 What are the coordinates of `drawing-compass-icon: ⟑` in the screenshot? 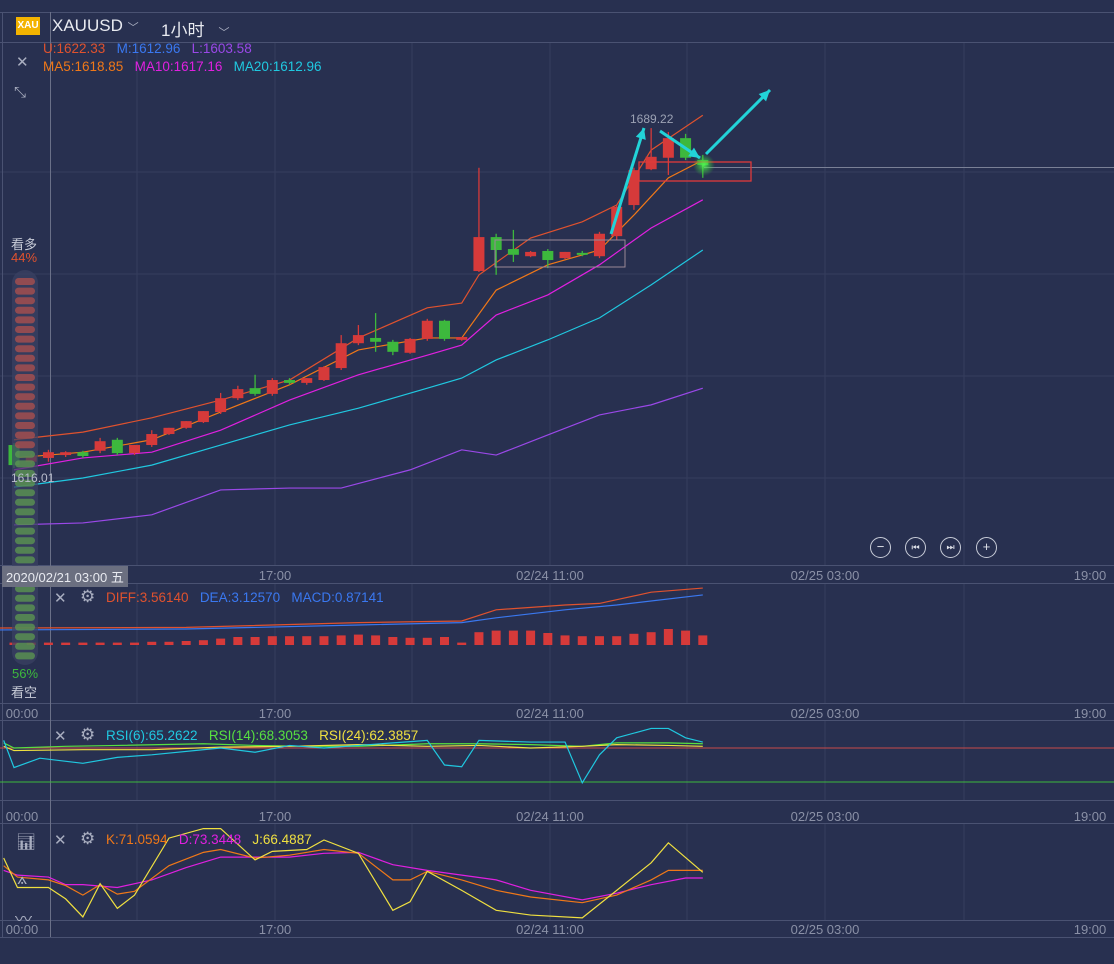 It's located at (22, 878).